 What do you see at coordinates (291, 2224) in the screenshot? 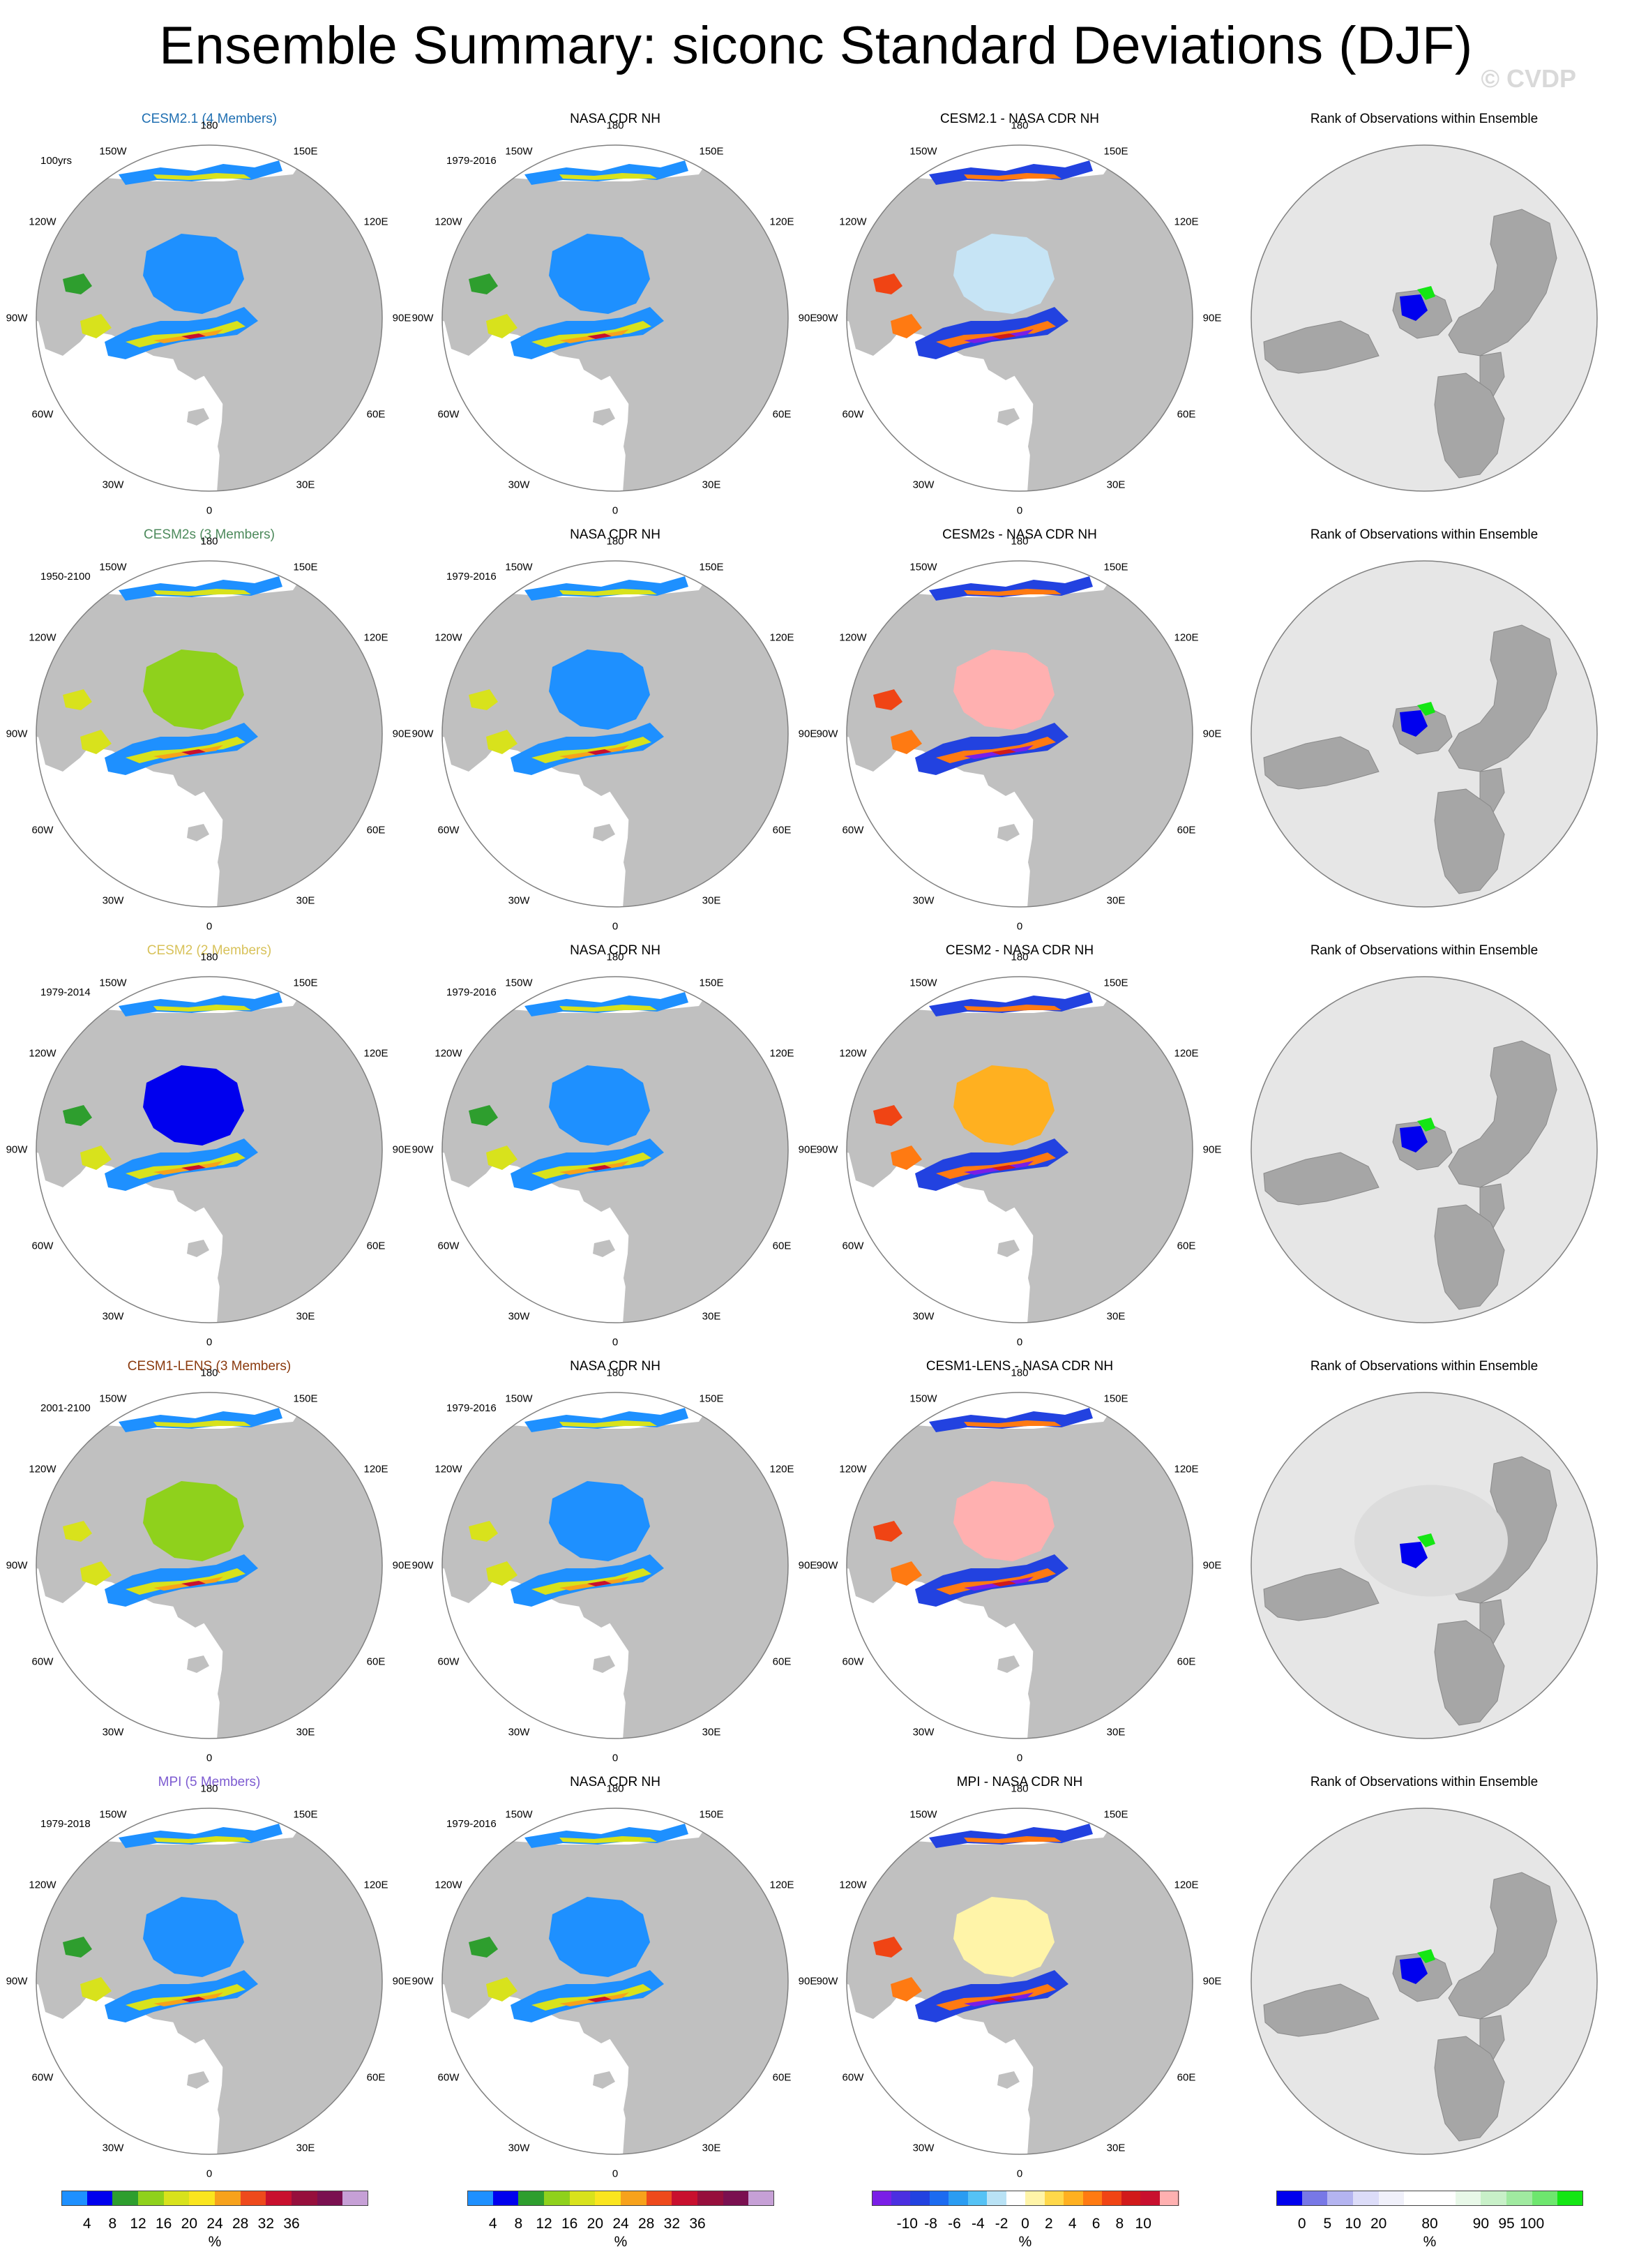
I see `colorbar-tick-label: 36` at bounding box center [291, 2224].